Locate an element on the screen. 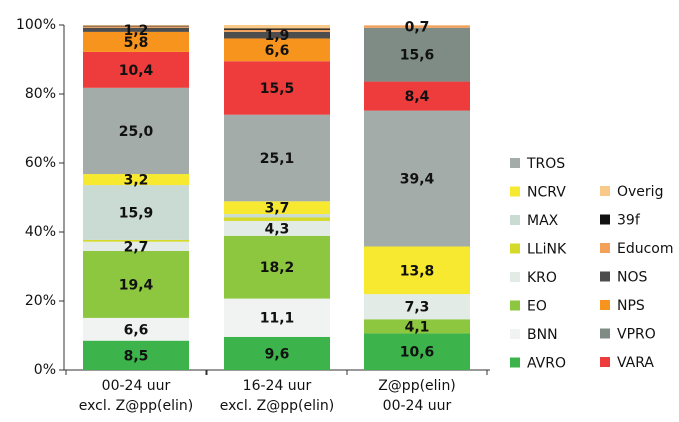 This screenshot has height=422, width=679. value-label: 10,6 is located at coordinates (417, 353).